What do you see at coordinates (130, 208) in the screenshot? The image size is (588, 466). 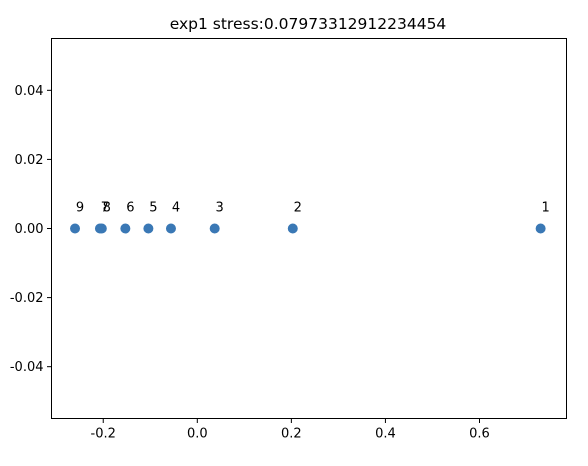 I see `point-label-6: 6` at bounding box center [130, 208].